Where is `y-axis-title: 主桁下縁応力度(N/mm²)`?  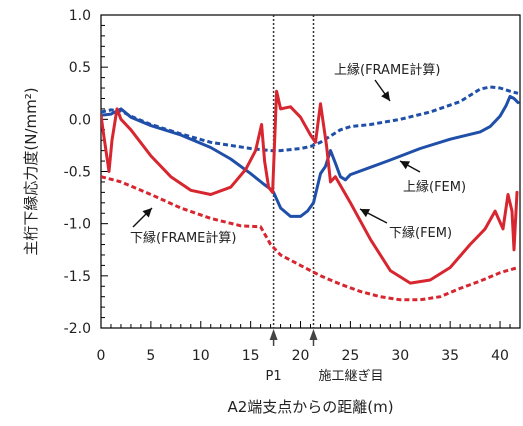
y-axis-title: 主桁下縁応力度(N/mm²) is located at coordinates (31, 171).